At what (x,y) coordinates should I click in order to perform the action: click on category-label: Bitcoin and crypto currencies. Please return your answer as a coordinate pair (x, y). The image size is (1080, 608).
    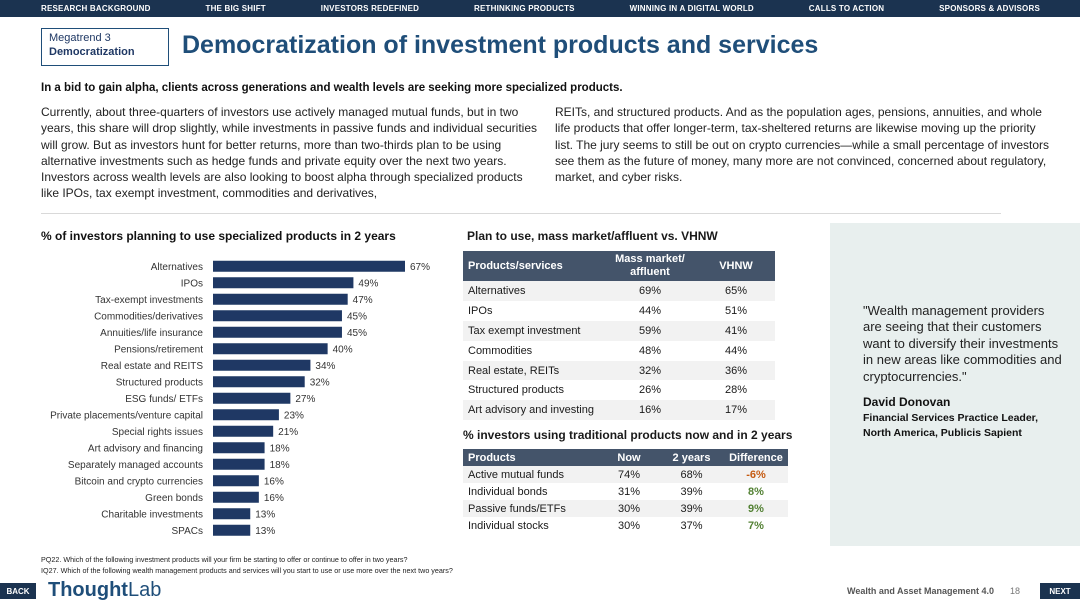
    Looking at the image, I should click on (139, 481).